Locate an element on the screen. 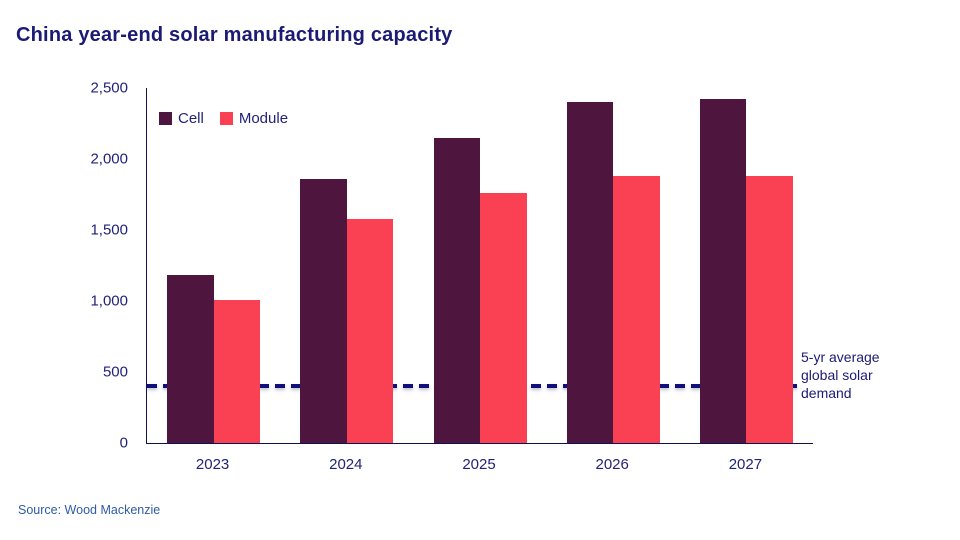 The width and height of the screenshot is (960, 540). legend: Cell Module is located at coordinates (223, 118).